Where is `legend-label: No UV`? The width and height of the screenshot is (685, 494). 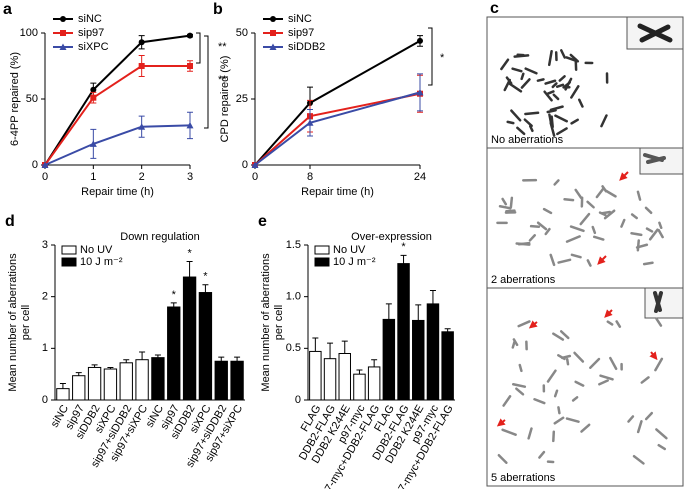 legend-label: No UV is located at coordinates (96, 250).